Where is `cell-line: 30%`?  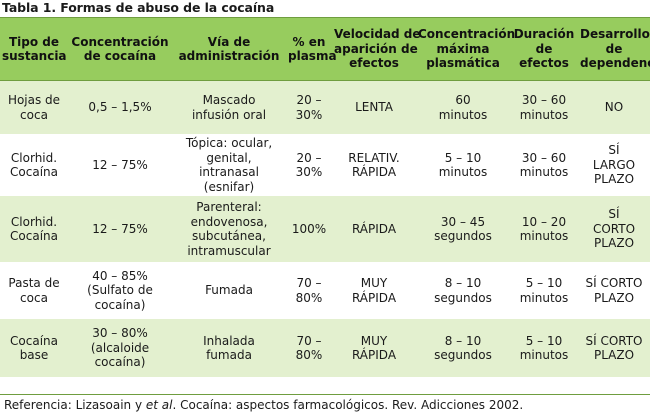
cell-line: 30% is located at coordinates (309, 114).